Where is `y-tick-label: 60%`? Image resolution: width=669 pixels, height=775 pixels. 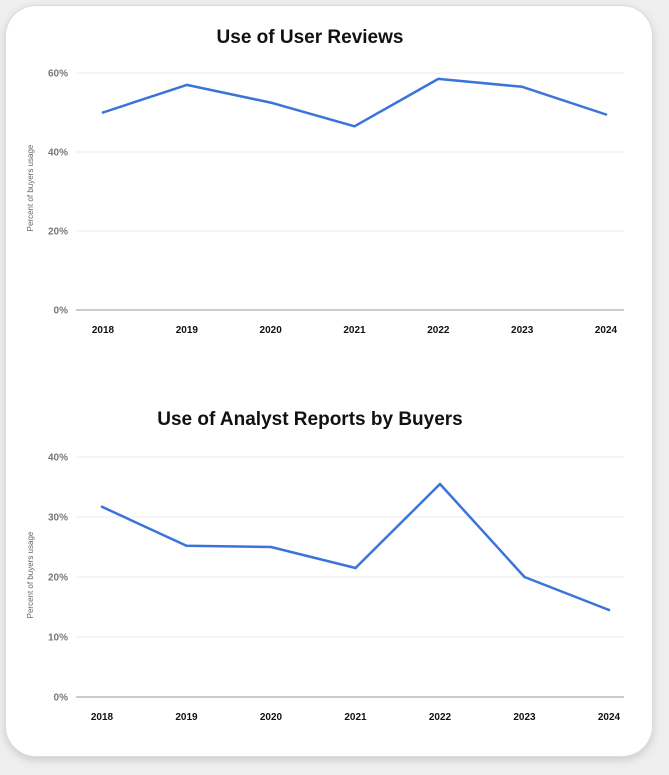 y-tick-label: 60% is located at coordinates (58, 74).